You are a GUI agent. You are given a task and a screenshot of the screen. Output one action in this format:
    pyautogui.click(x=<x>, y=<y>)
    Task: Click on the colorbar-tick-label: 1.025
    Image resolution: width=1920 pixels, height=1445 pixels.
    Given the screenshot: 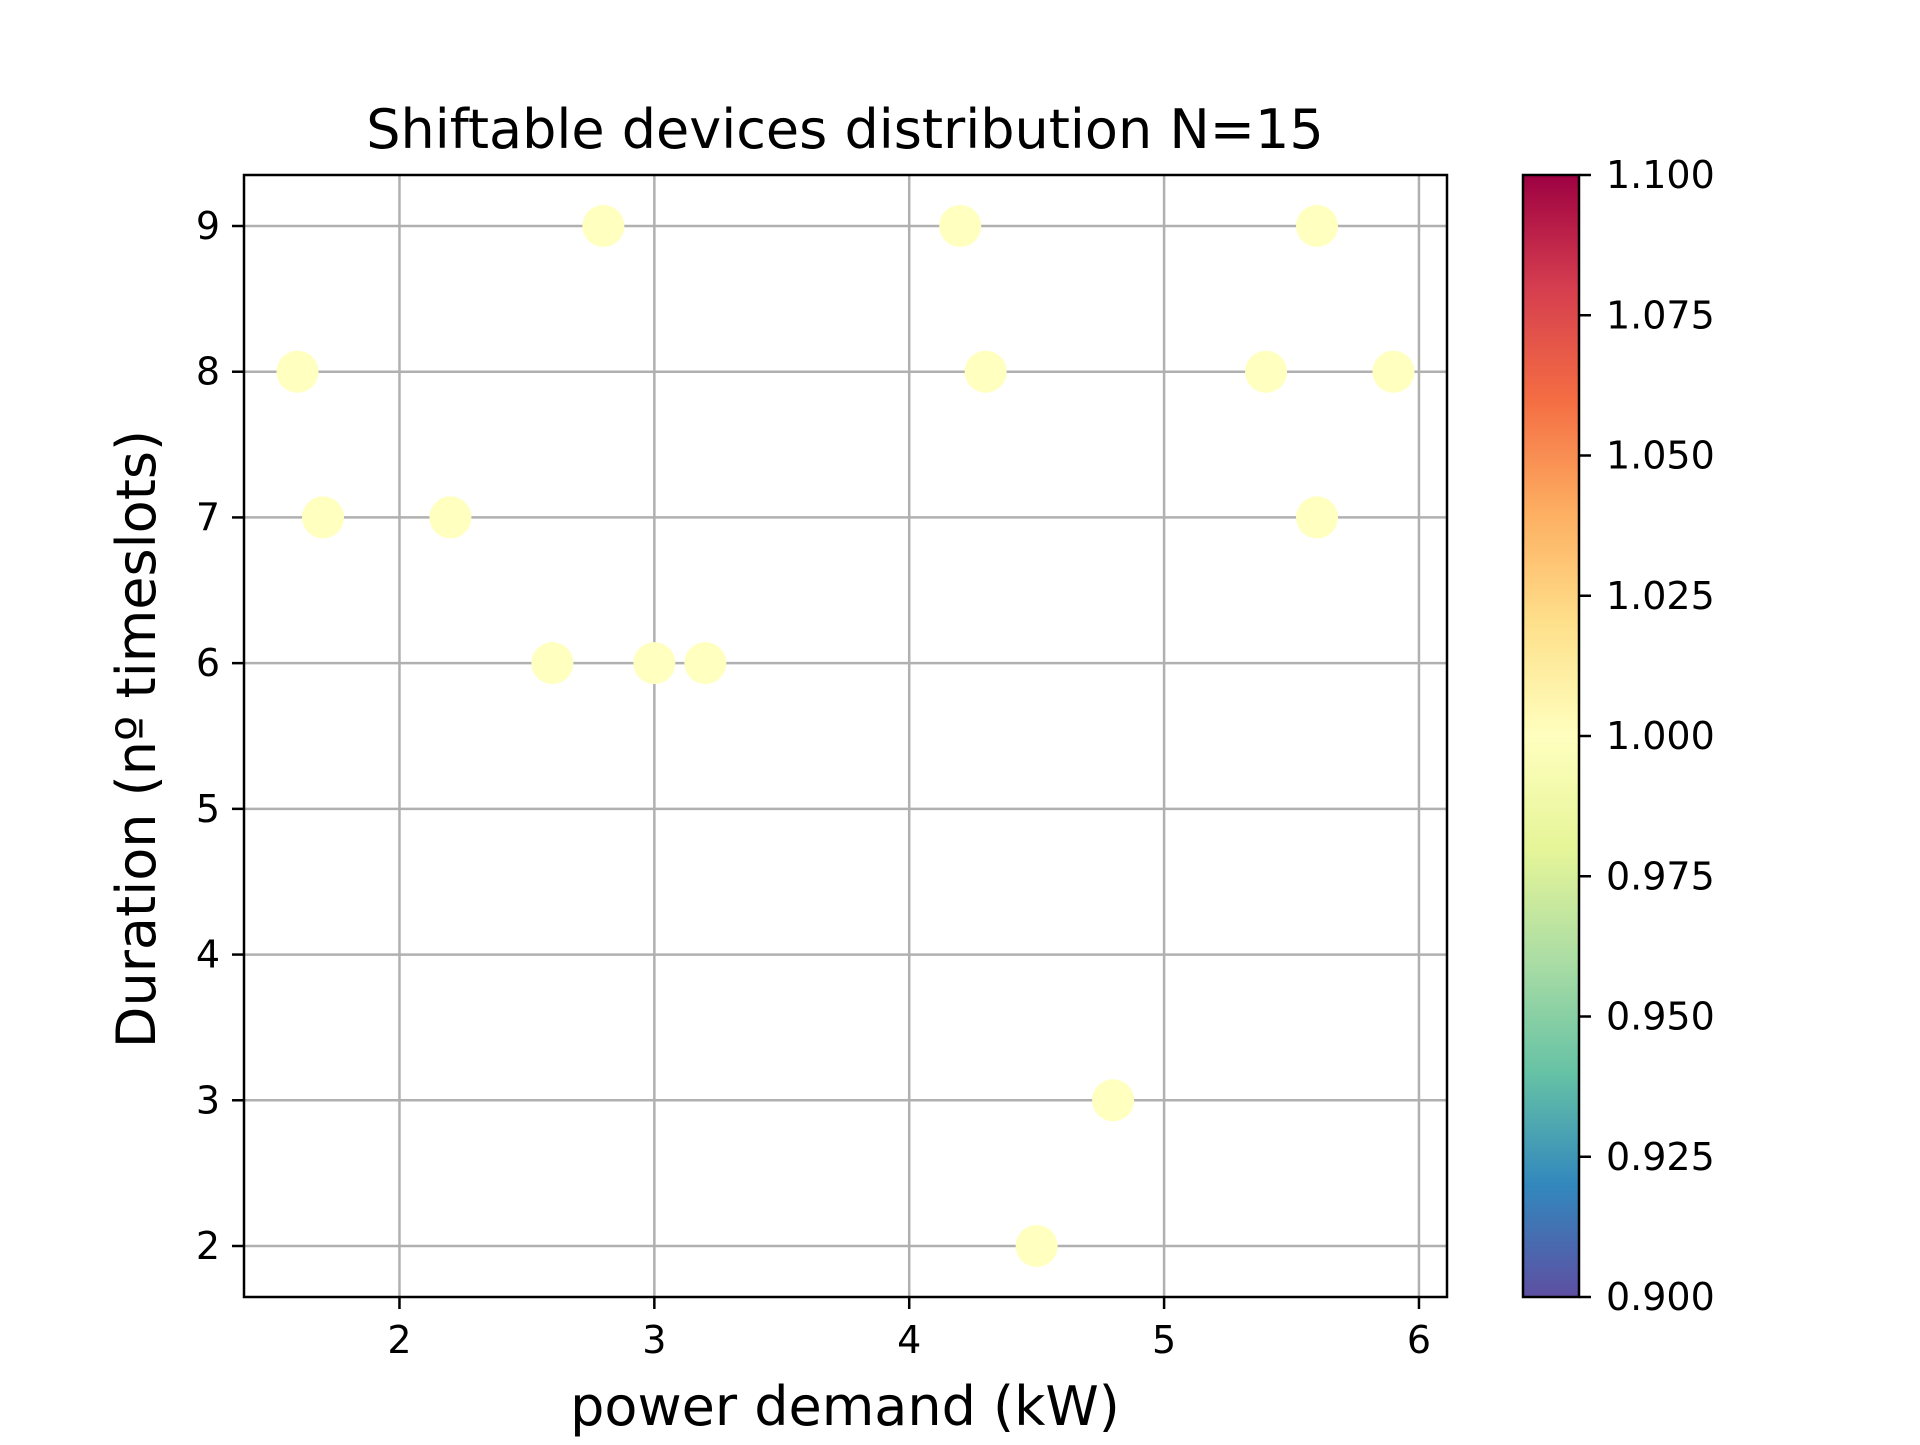 What is the action you would take?
    pyautogui.click(x=1660, y=596)
    